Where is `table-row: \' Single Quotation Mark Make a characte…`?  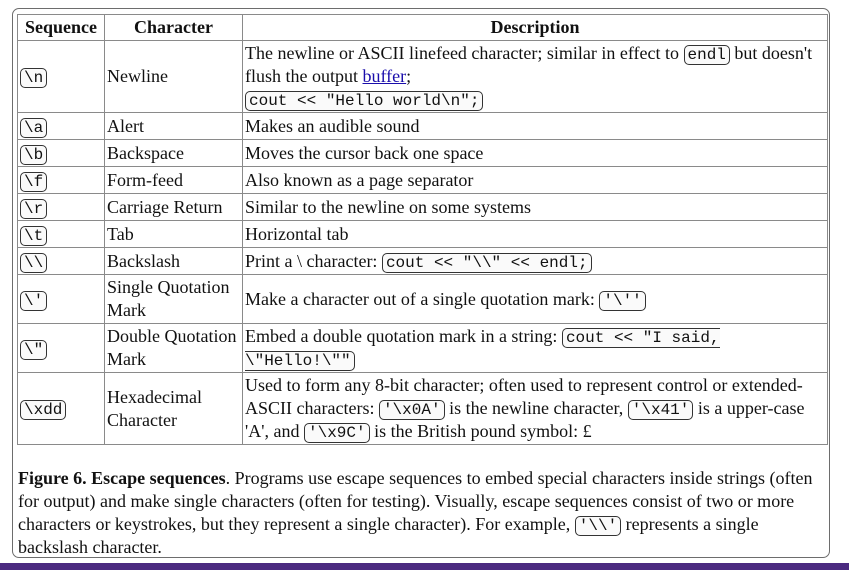 table-row: \' Single Quotation Mark Make a characte… is located at coordinates (422, 299).